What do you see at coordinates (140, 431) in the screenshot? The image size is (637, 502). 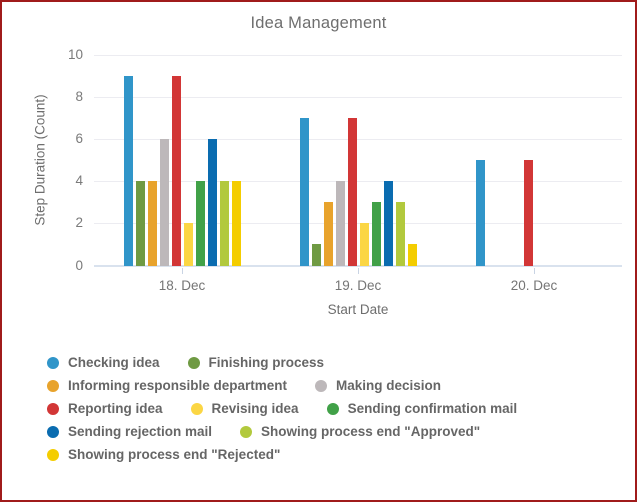 I see `legend-item-label: Sending rejection mail` at bounding box center [140, 431].